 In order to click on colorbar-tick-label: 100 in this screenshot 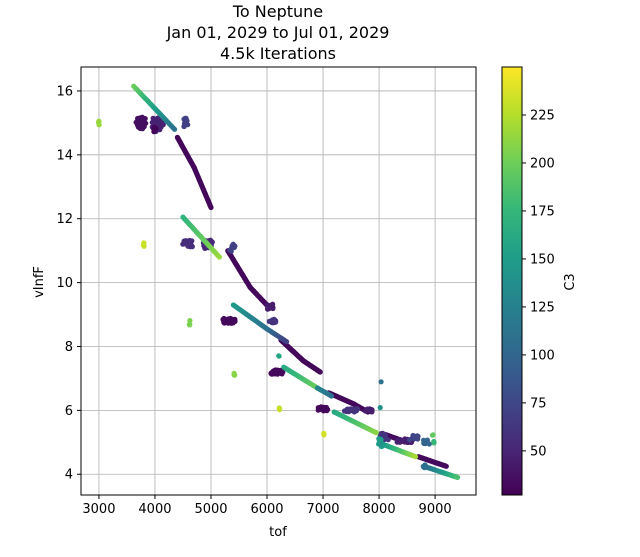, I will do `click(542, 355)`.